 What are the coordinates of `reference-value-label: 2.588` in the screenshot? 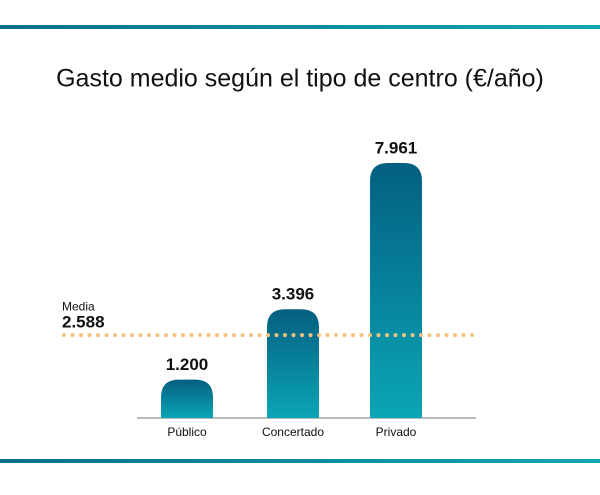 It's located at (83, 322).